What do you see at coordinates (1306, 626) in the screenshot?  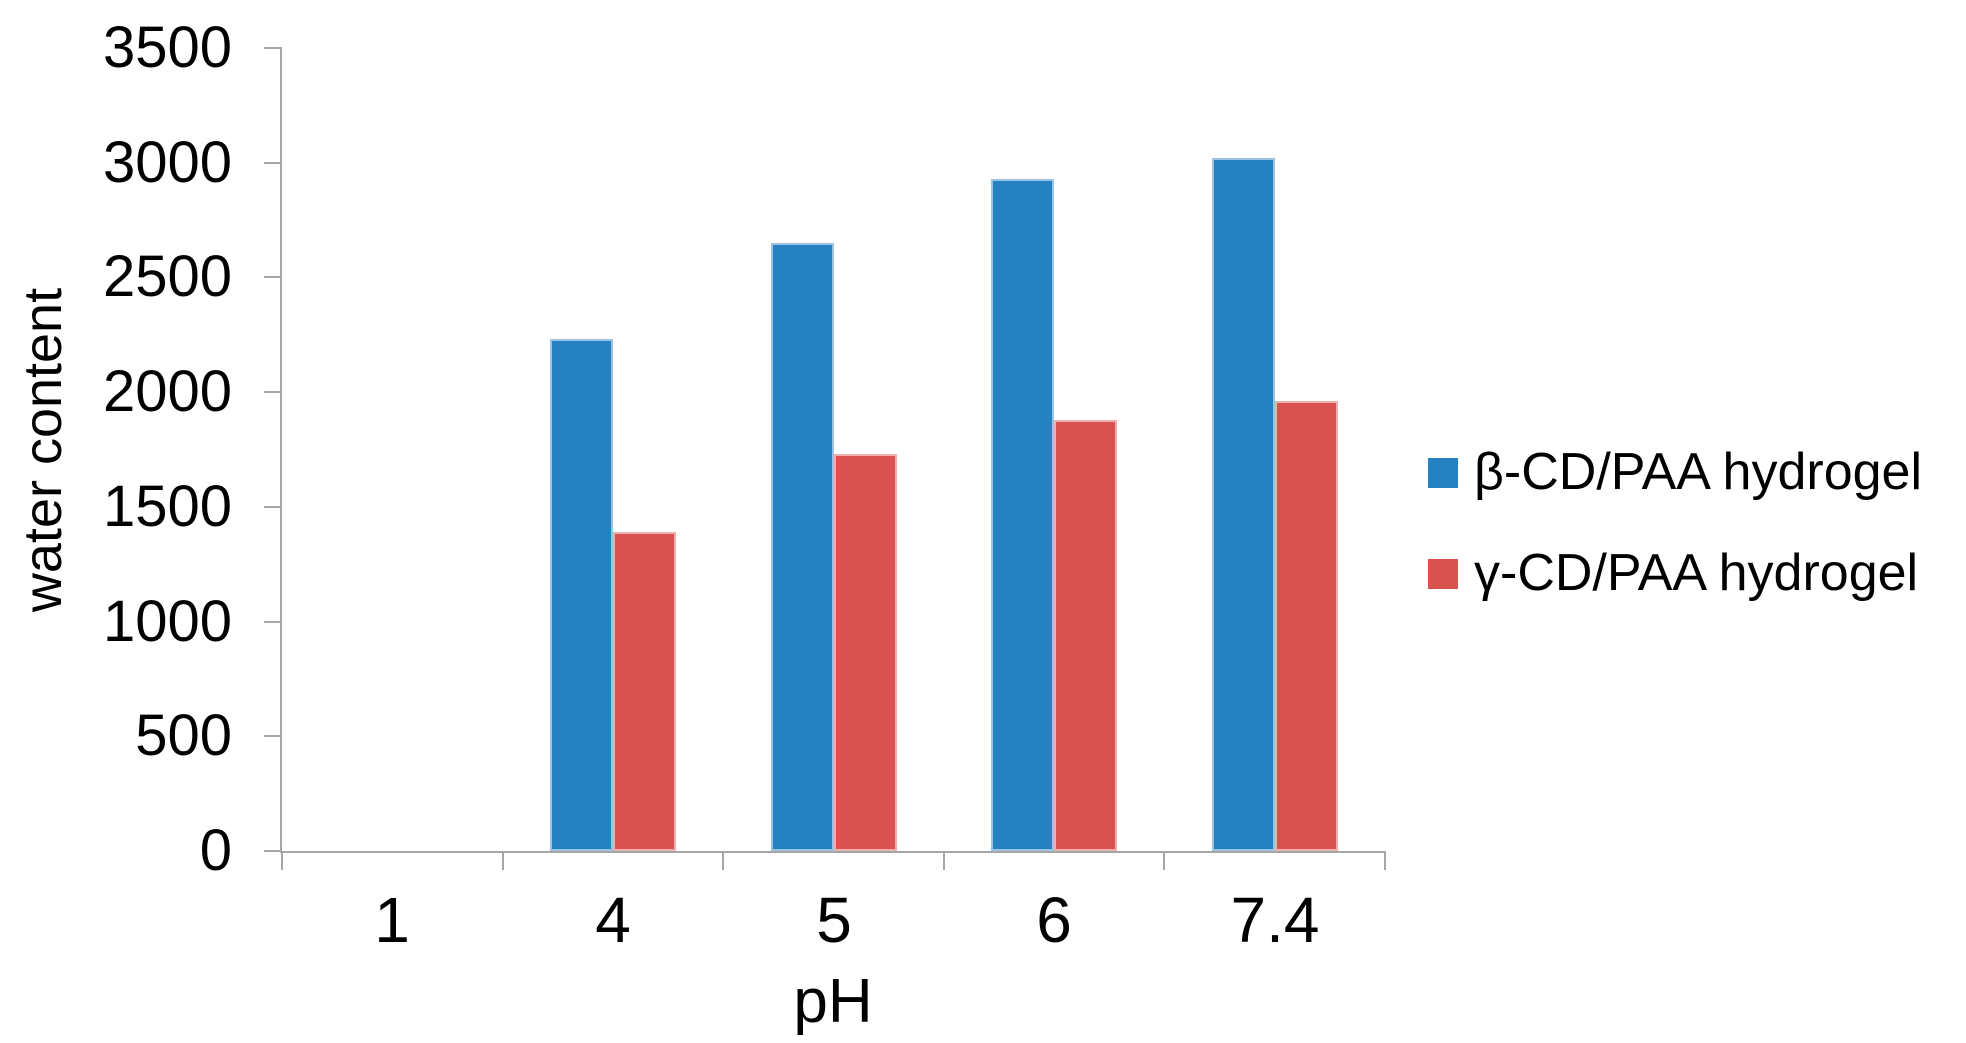 I see `bar-gamma-cd-paa-ph-7.4` at bounding box center [1306, 626].